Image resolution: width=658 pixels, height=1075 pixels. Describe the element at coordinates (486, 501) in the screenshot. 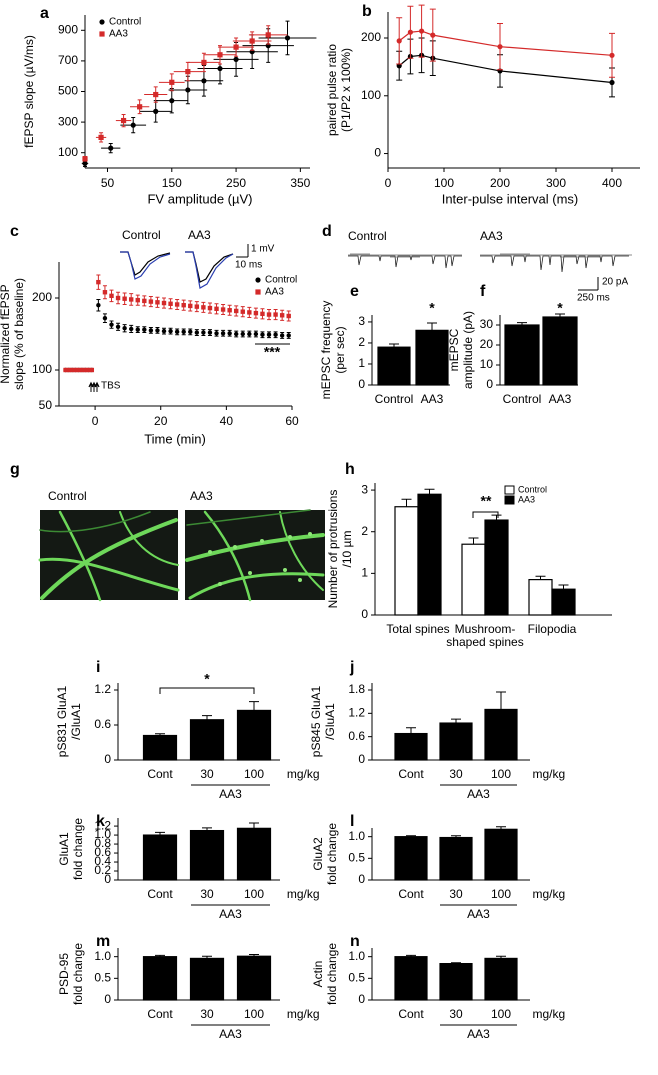

I see `annotation: **` at that location.